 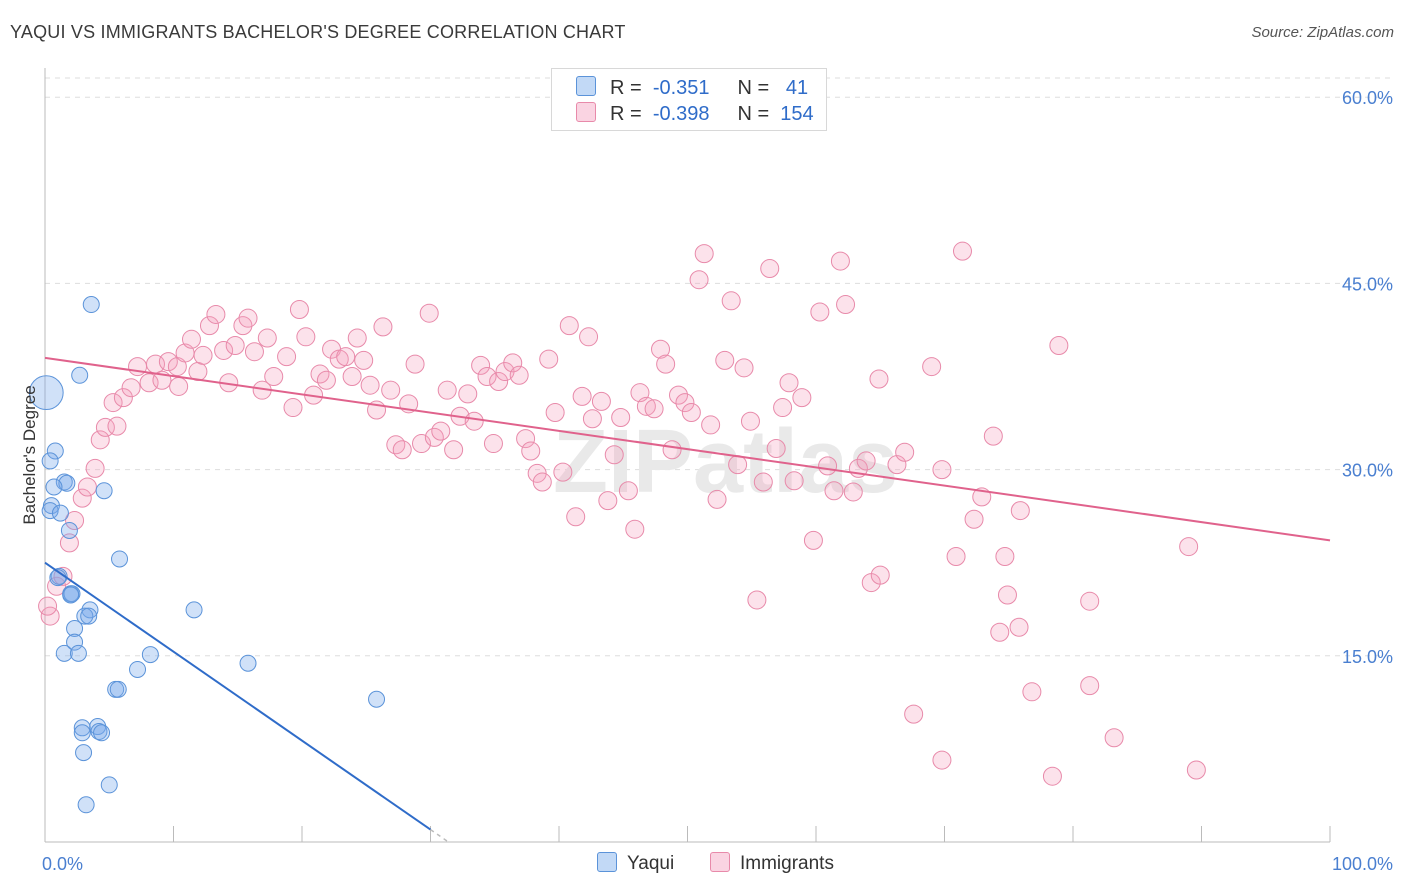 What do you see at coordinates (207, 555) in the screenshot?
I see `yaqui-points` at bounding box center [207, 555].